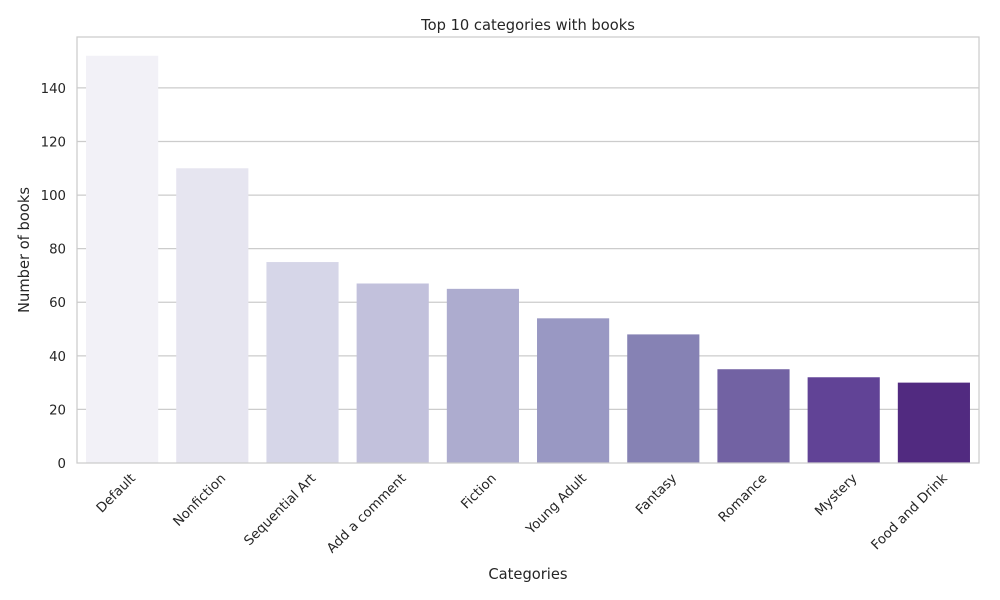  What do you see at coordinates (843, 420) in the screenshot?
I see `bar-mystery` at bounding box center [843, 420].